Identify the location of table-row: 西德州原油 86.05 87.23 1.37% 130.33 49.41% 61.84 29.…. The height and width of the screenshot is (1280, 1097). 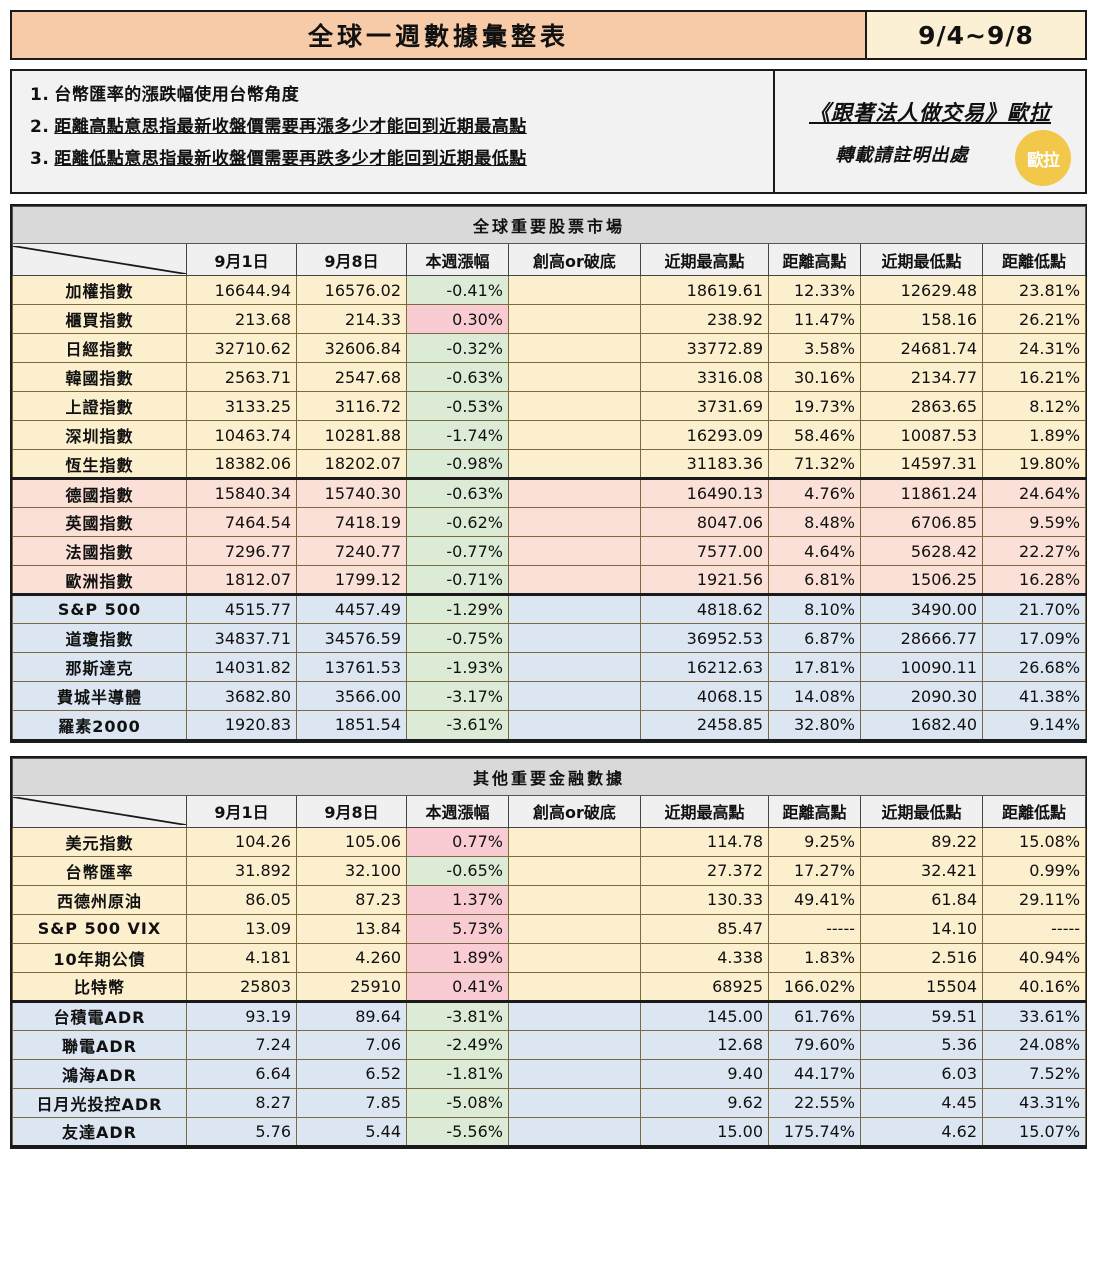
(549, 899).